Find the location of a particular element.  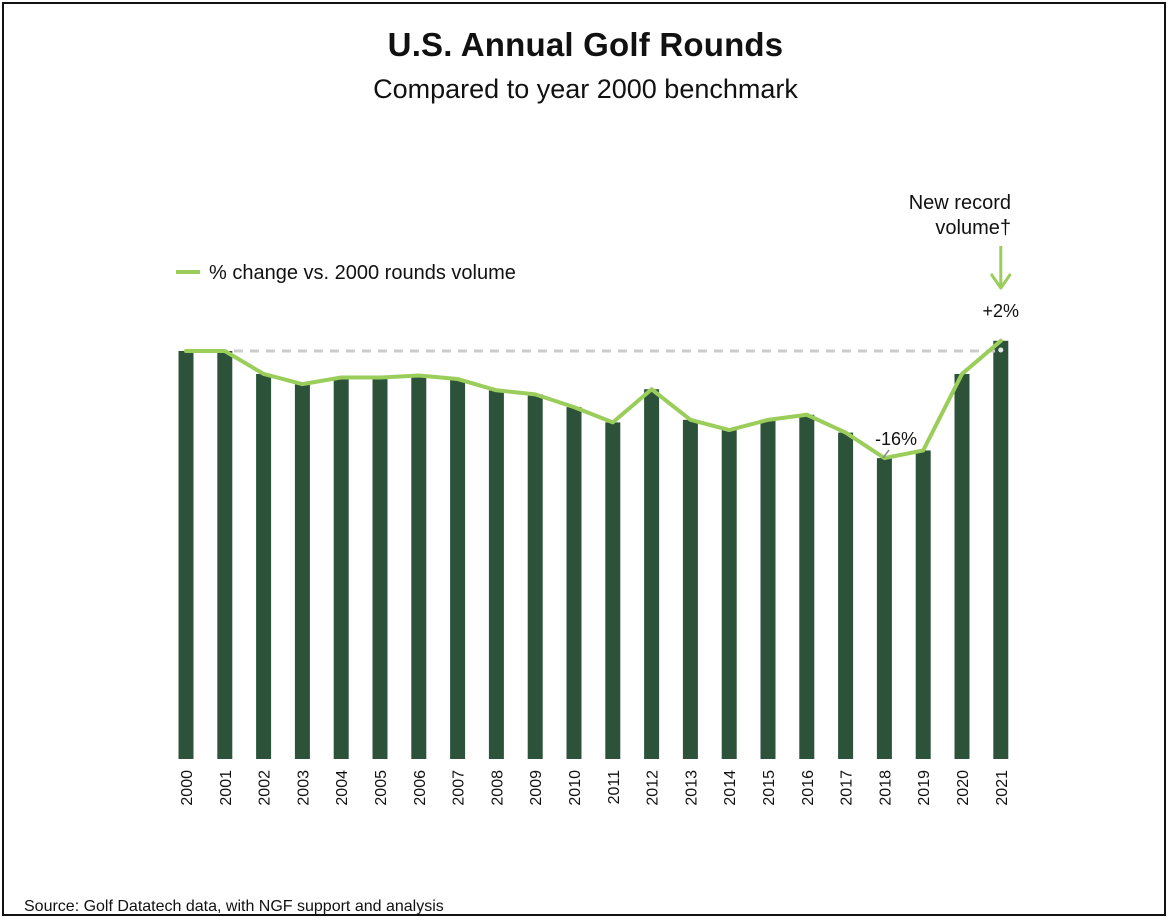

bar-2010 is located at coordinates (574, 583).